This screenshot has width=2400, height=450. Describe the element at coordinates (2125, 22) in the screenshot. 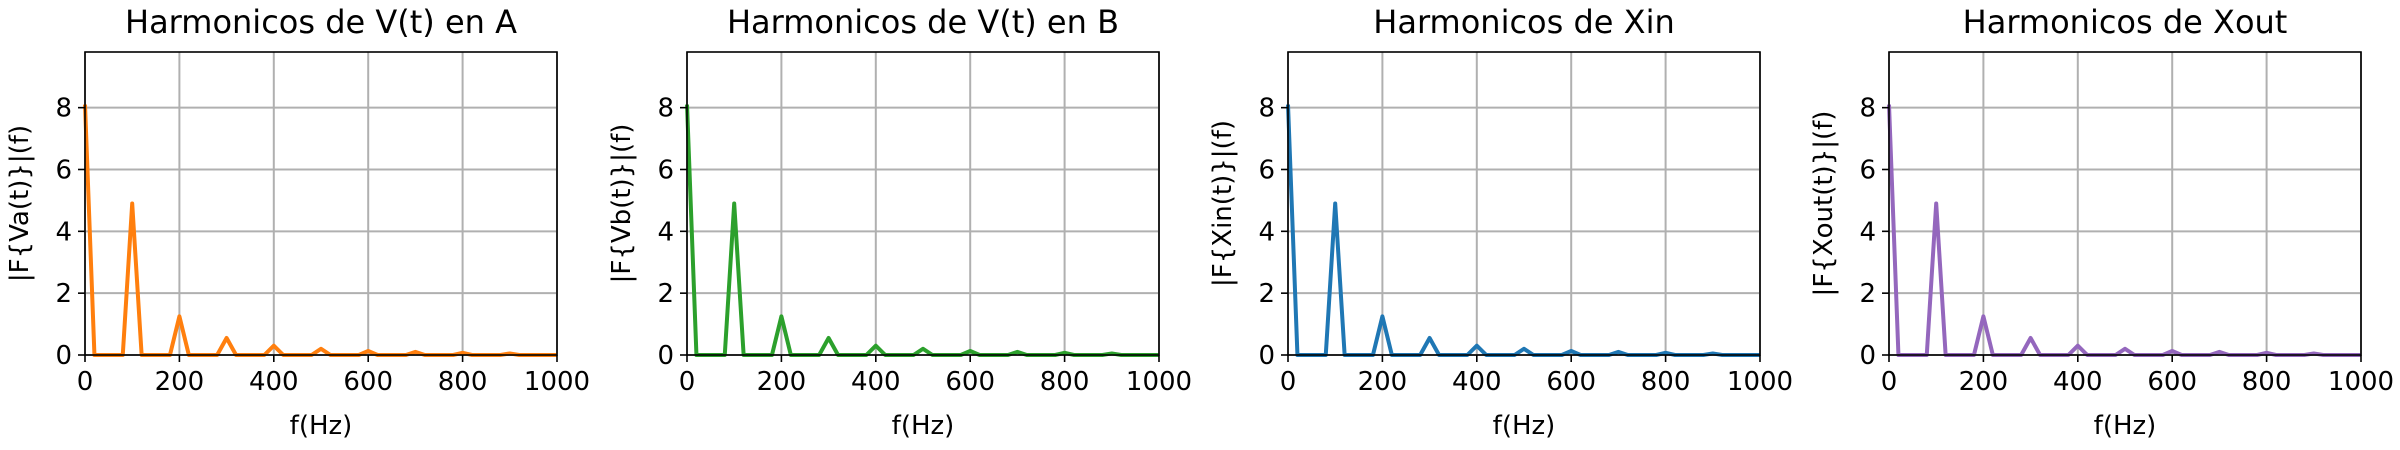

I see `chart-title: Harmonicos de Xout` at that location.